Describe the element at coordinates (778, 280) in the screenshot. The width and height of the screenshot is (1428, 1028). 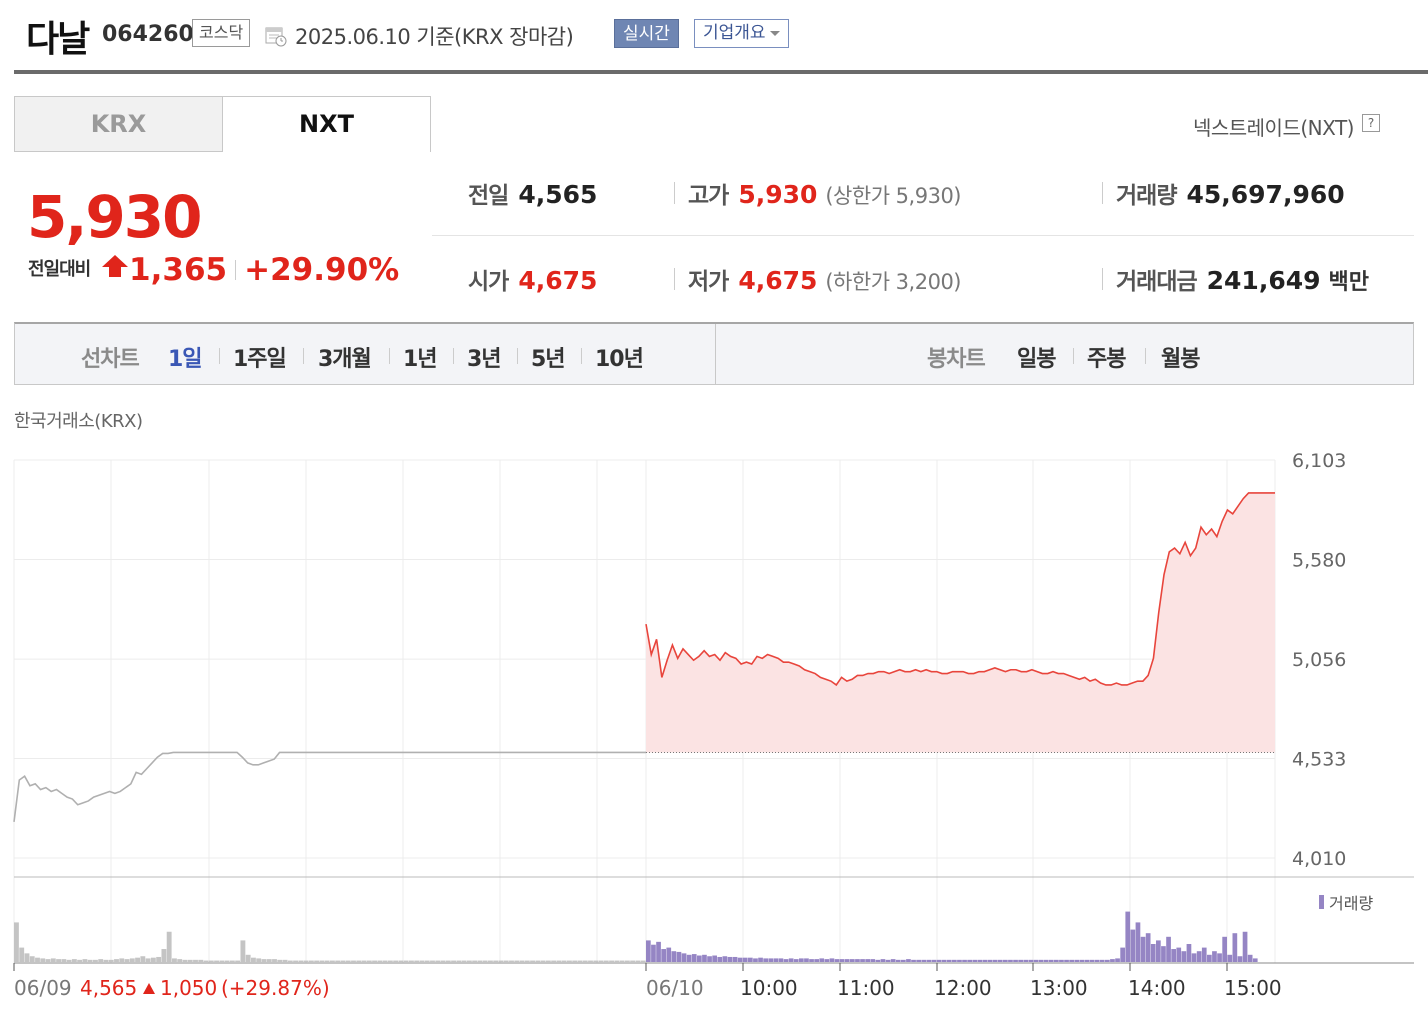
I see `stat-value: 4,675` at that location.